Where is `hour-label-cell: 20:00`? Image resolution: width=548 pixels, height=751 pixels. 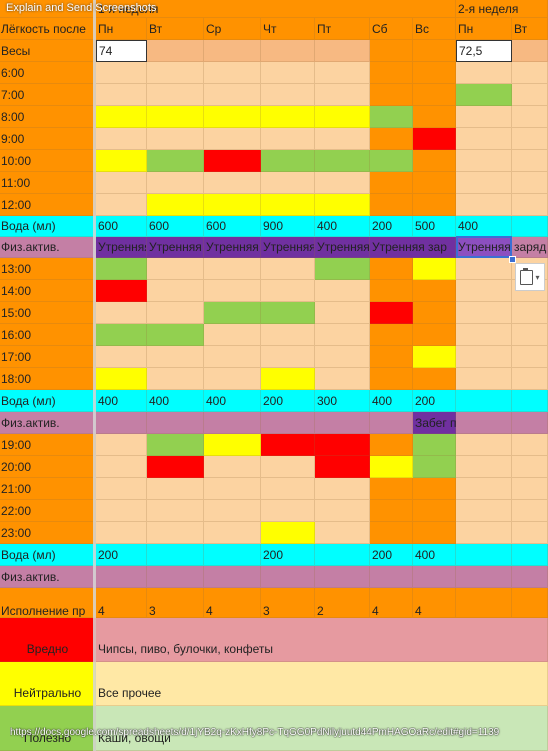
hour-label-cell: 20:00 is located at coordinates (48, 467).